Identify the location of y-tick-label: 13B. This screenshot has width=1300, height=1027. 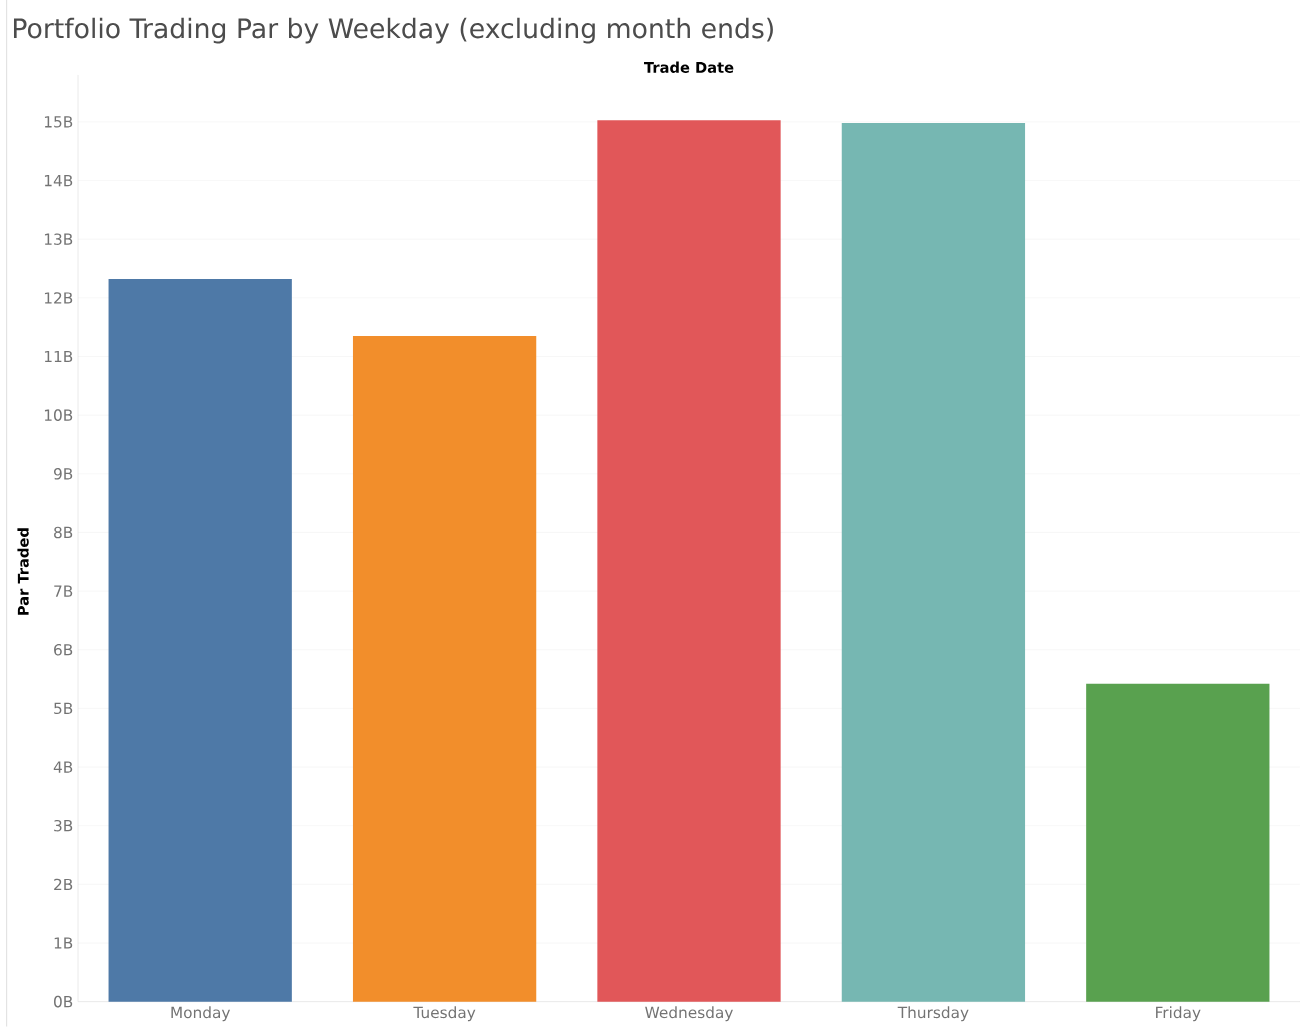
(58, 239).